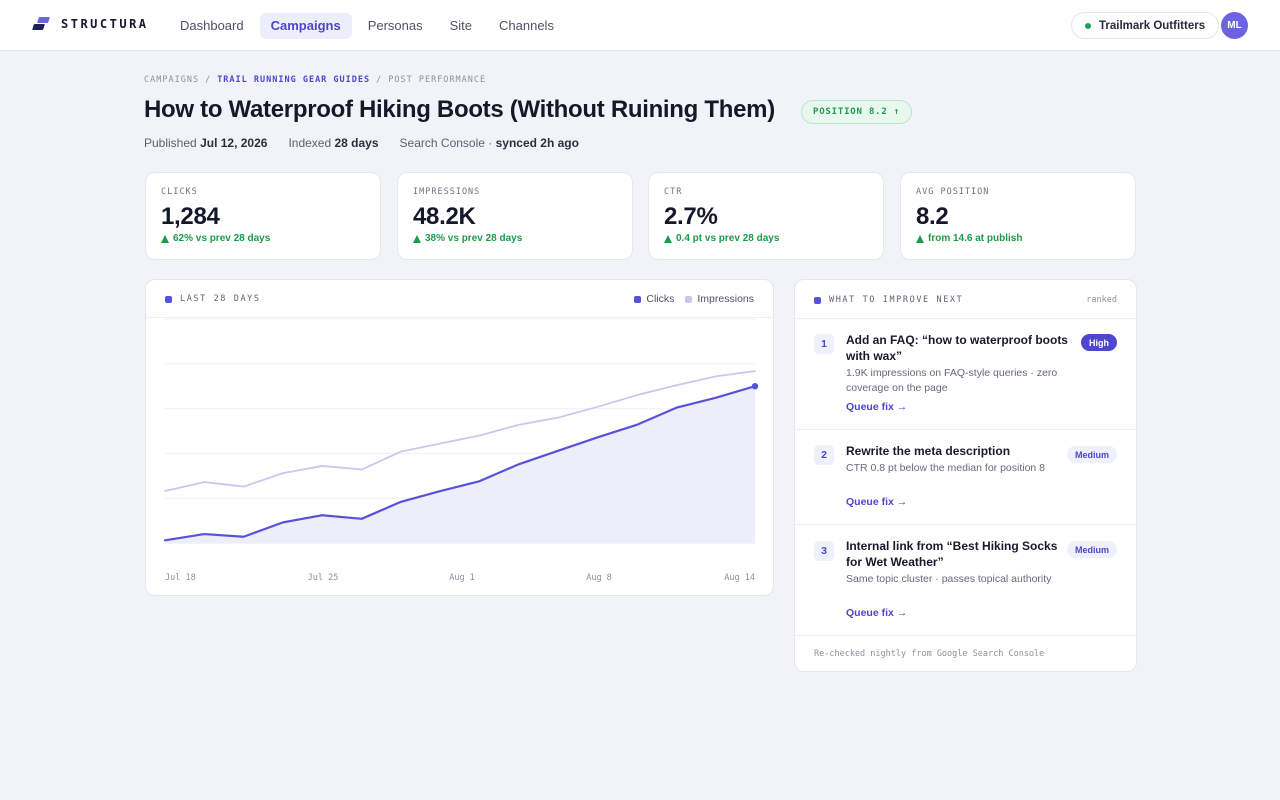  Describe the element at coordinates (105, 24) in the screenshot. I see `brand-name: STRUCTURA` at that location.